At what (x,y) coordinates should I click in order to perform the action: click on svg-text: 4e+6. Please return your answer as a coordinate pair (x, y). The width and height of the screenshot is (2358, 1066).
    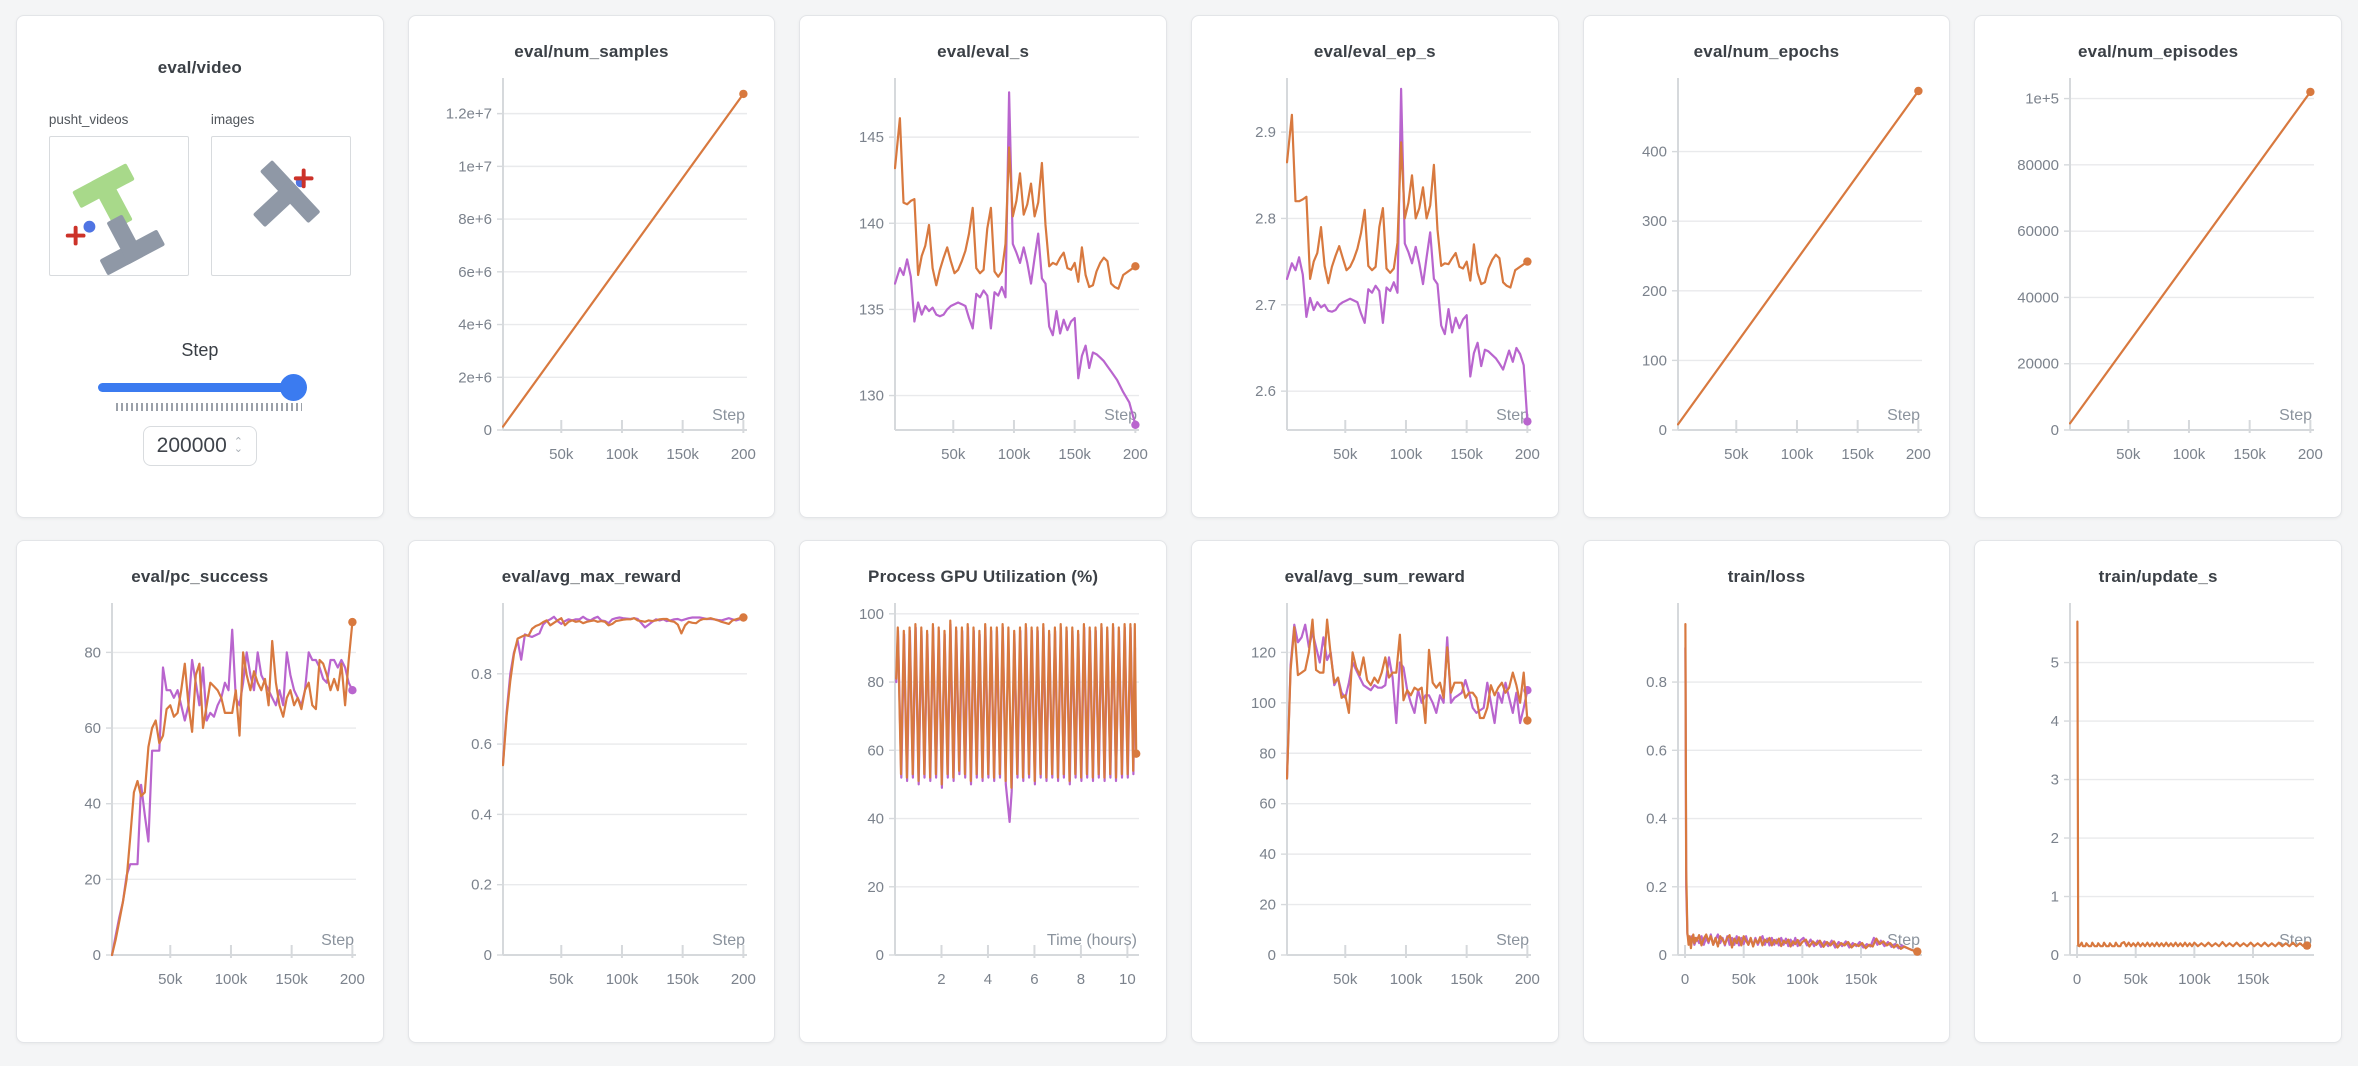
    Looking at the image, I should click on (476, 325).